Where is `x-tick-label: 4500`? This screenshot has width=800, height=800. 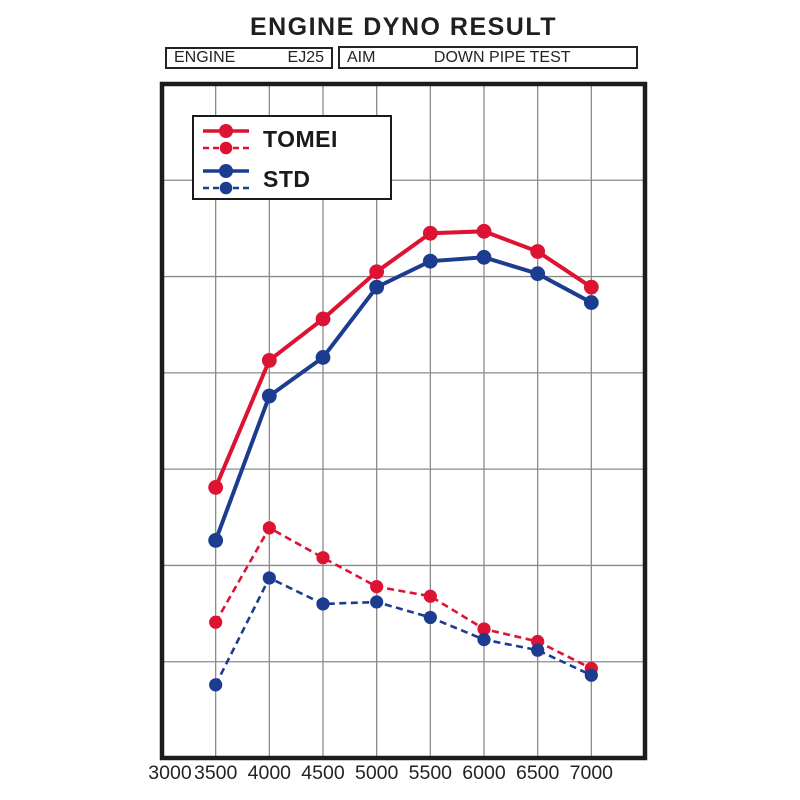
x-tick-label: 4500 is located at coordinates (323, 773).